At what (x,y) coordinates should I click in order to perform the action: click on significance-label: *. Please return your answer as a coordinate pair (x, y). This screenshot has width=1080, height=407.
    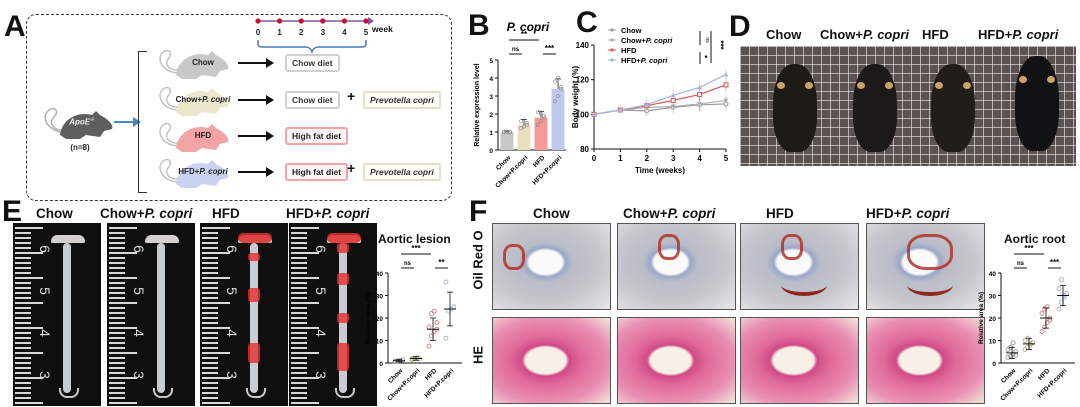
    Looking at the image, I should click on (706, 58).